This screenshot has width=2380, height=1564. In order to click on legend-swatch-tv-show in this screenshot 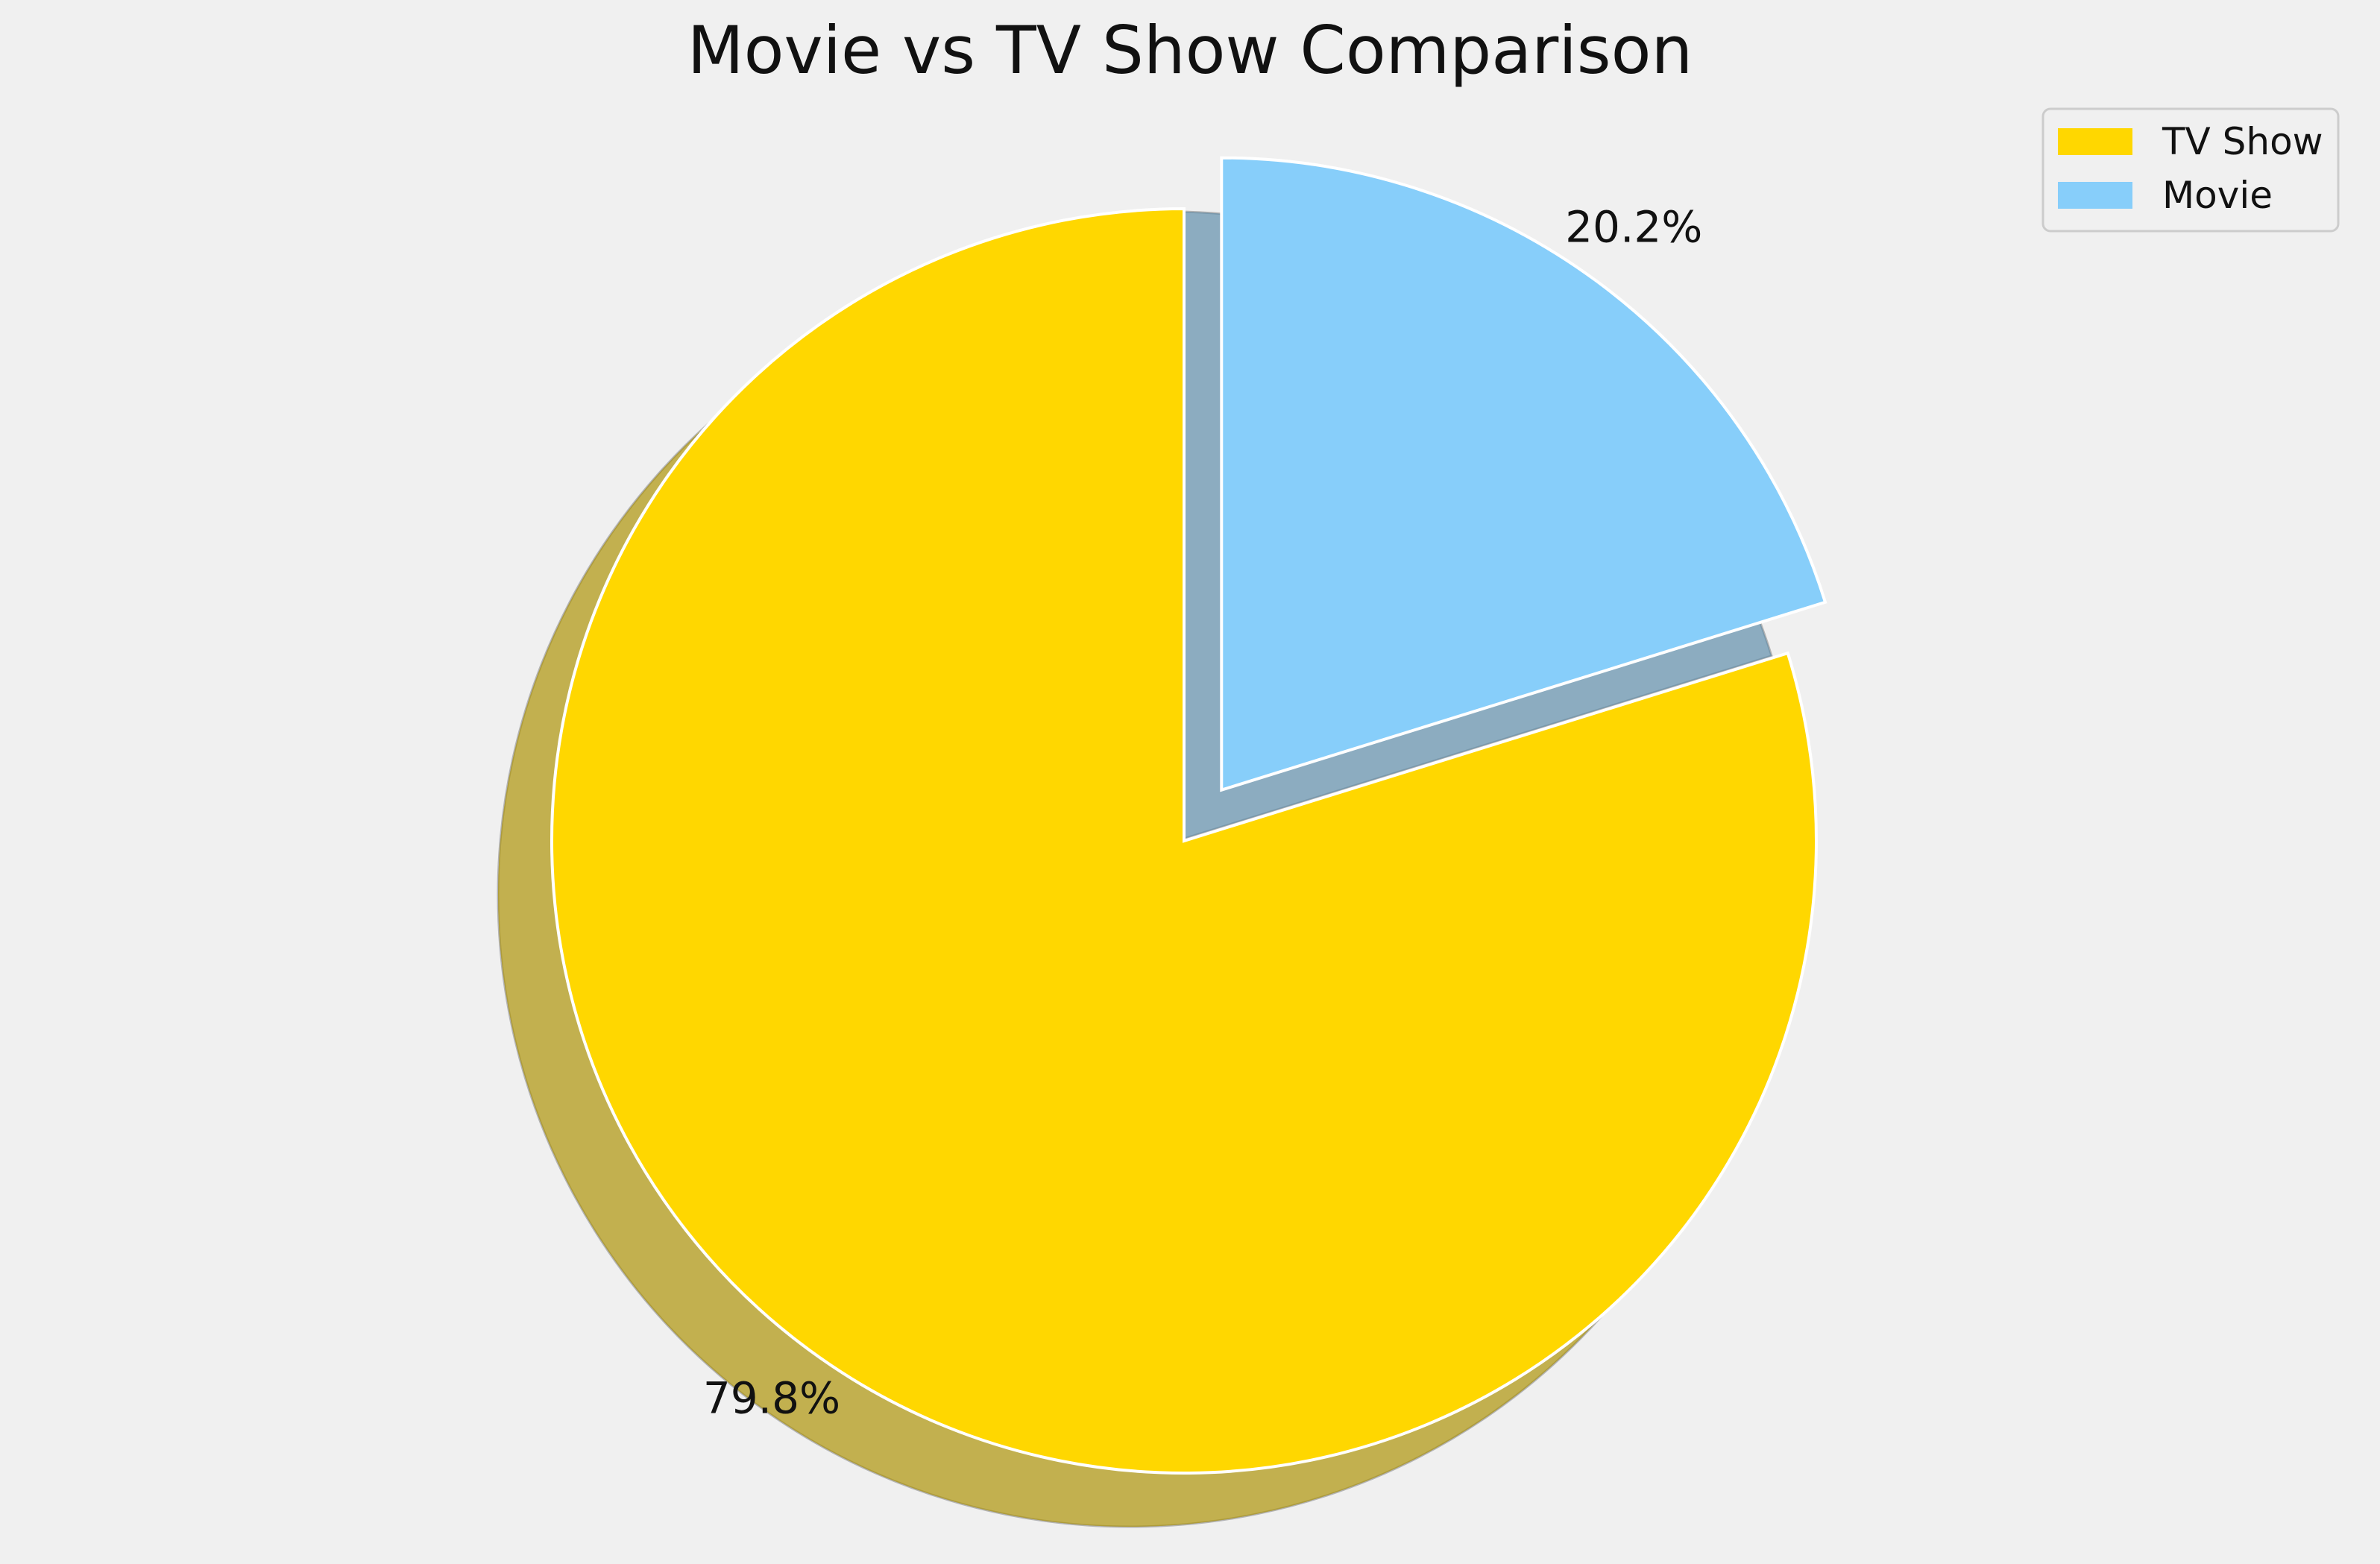, I will do `click(2095, 141)`.